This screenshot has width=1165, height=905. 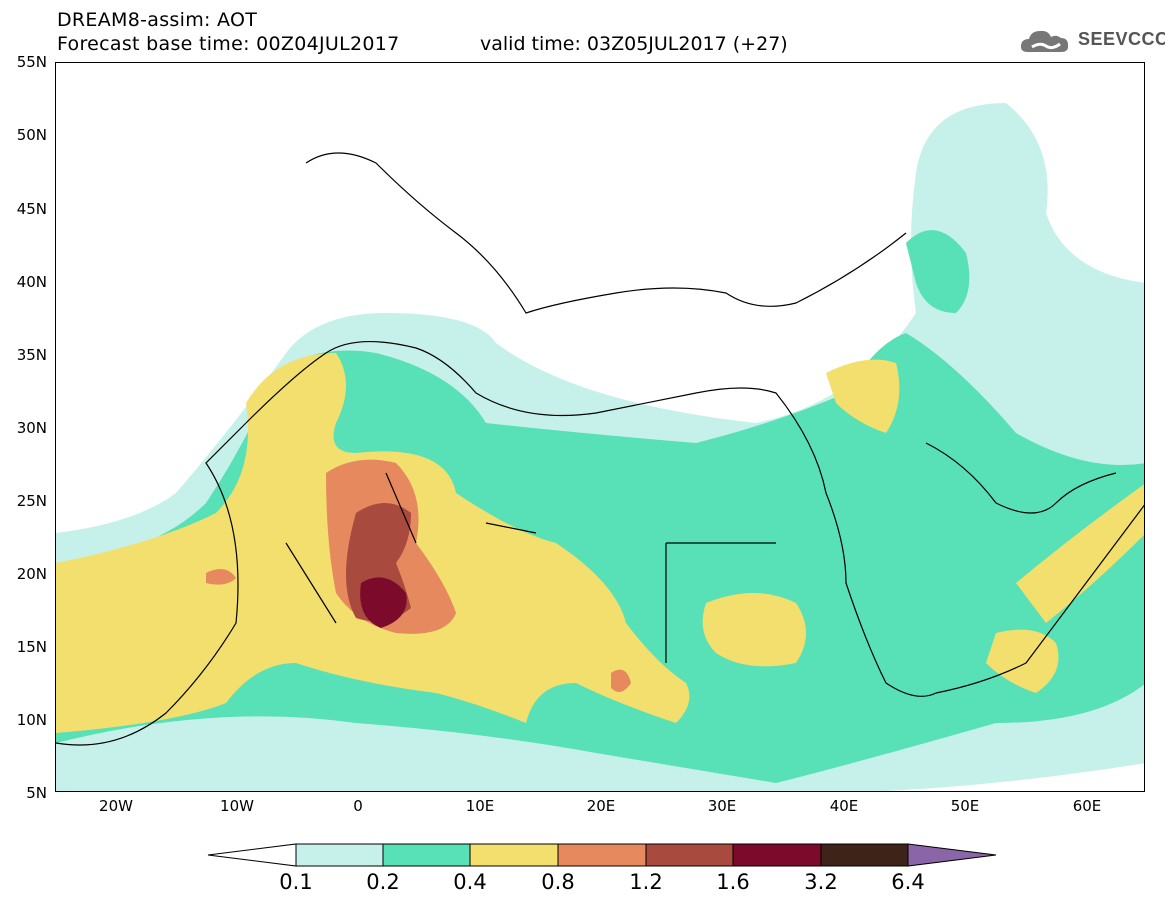 What do you see at coordinates (383, 602) in the screenshot?
I see `aot-1.6-3.2-region` at bounding box center [383, 602].